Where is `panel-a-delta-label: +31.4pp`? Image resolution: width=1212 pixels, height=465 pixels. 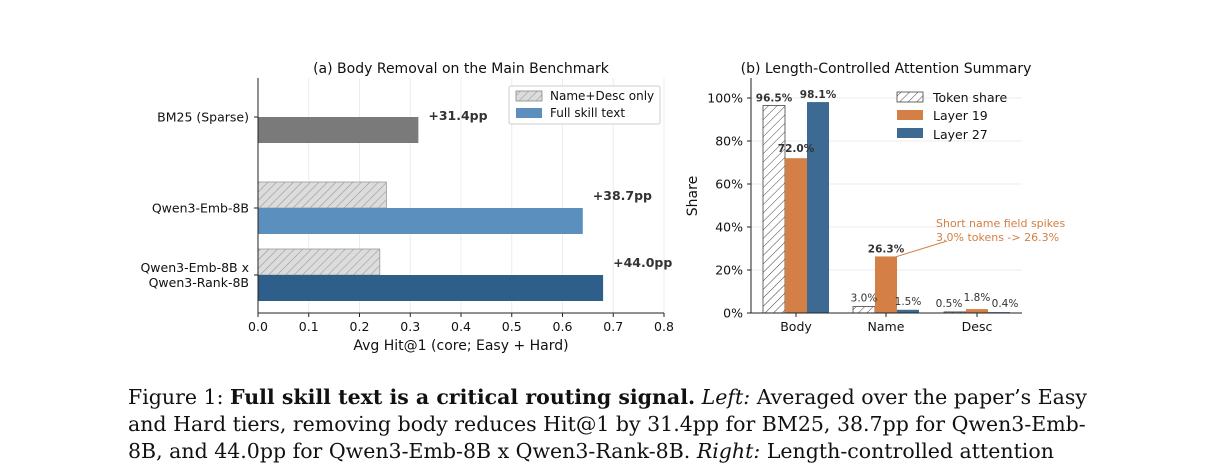 panel-a-delta-label: +31.4pp is located at coordinates (457, 115).